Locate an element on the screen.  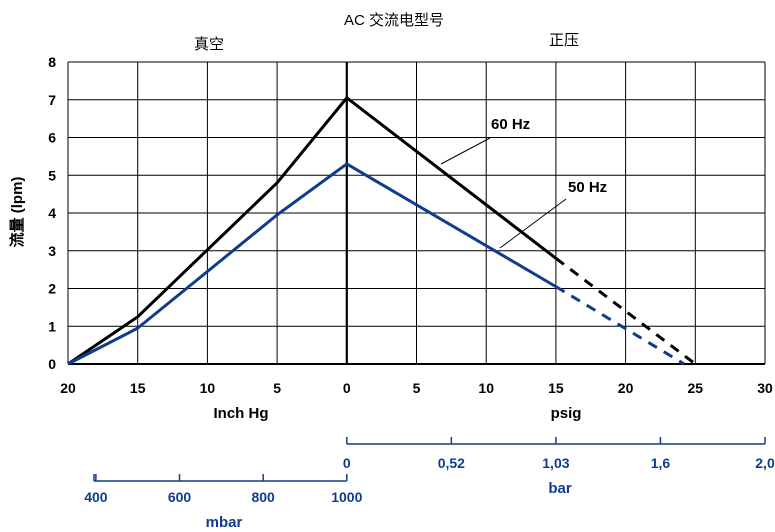
bar-tick-label: 1,6 is located at coordinates (661, 463).